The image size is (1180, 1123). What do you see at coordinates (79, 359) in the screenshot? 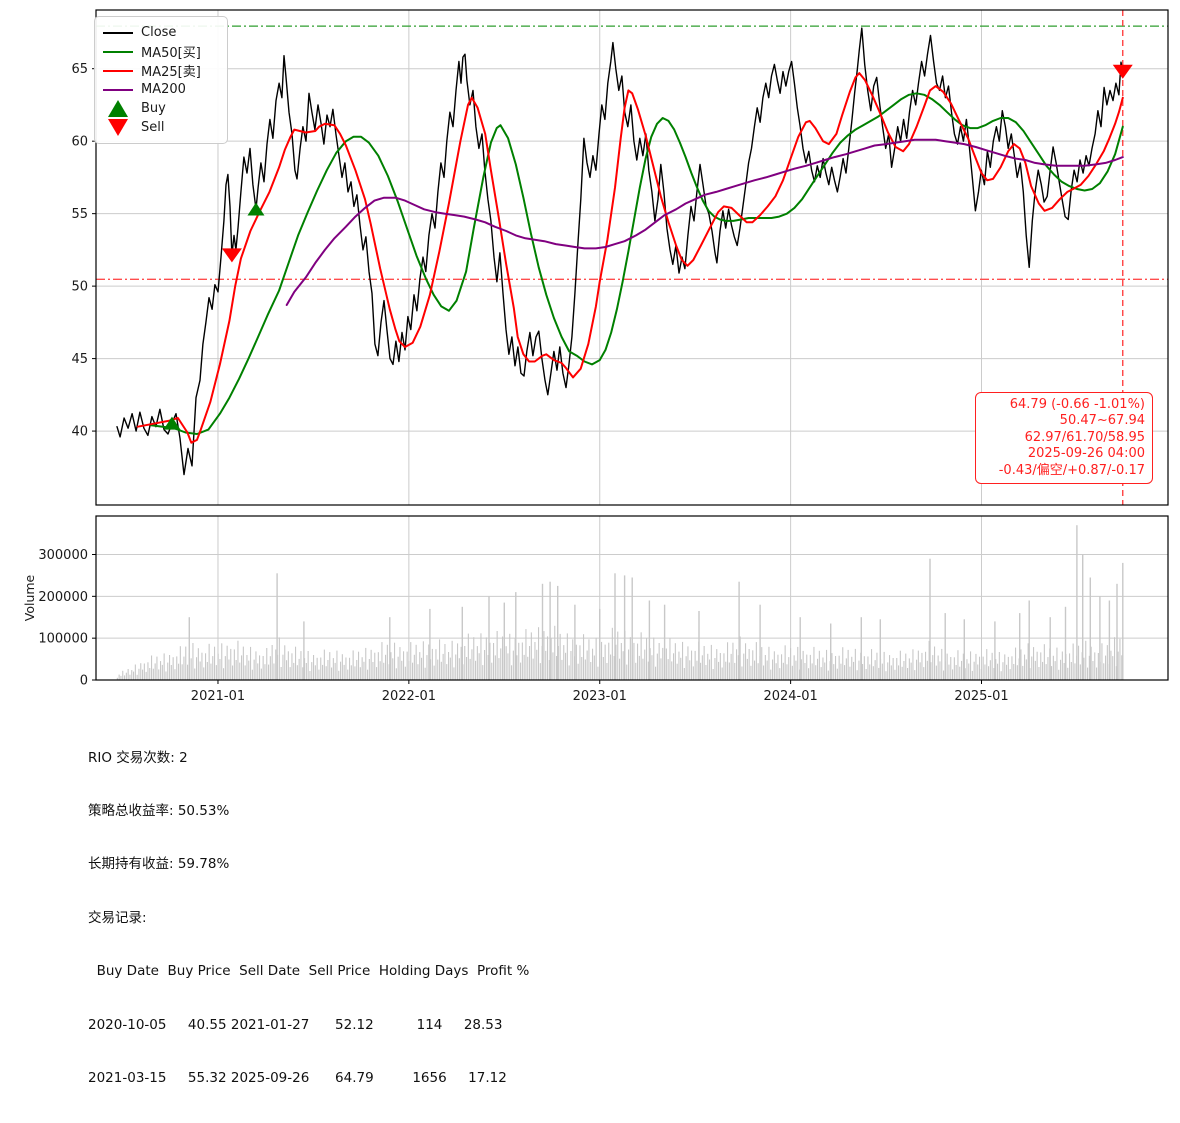
I see `price-tick-label: 45` at bounding box center [79, 359].